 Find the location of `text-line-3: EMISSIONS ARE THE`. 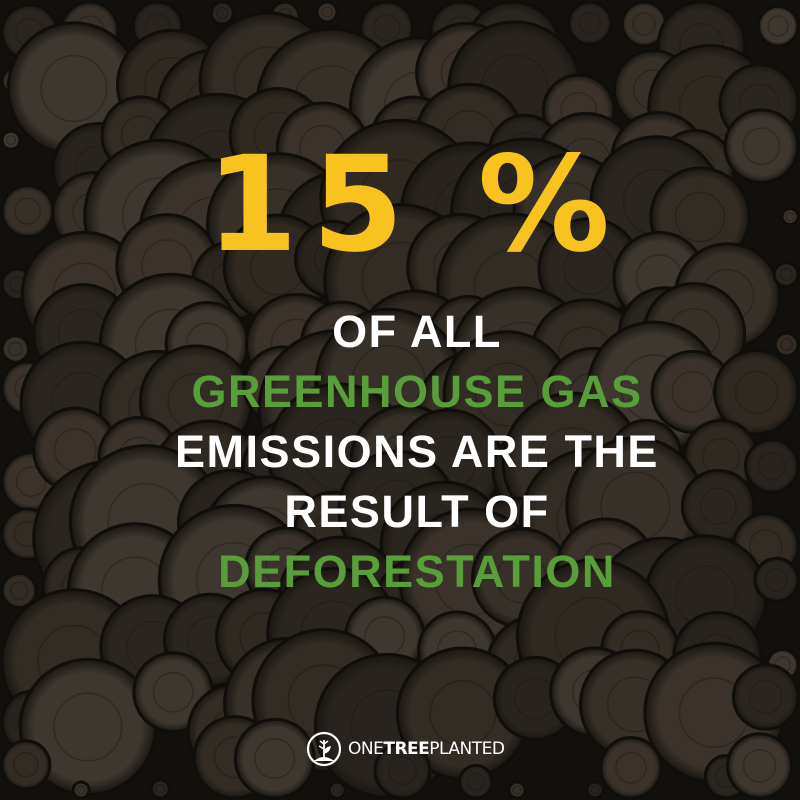

text-line-3: EMISSIONS ARE THE is located at coordinates (417, 451).